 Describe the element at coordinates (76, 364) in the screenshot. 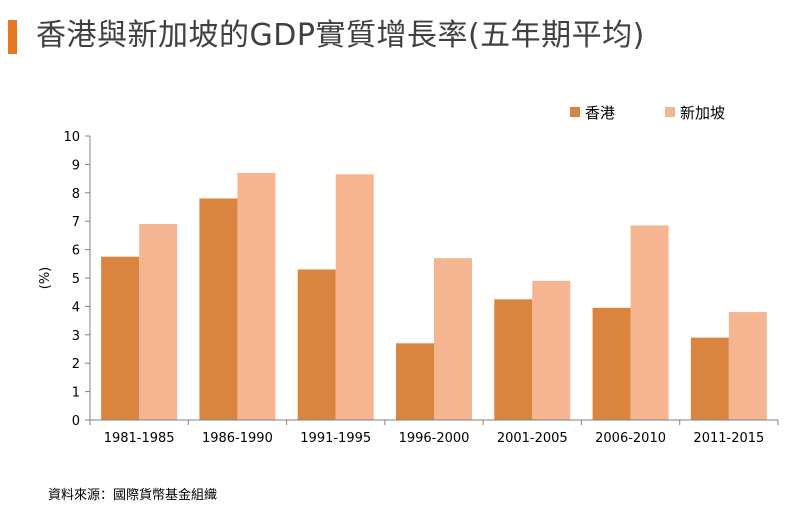

I see `y-tick-label: 2` at that location.